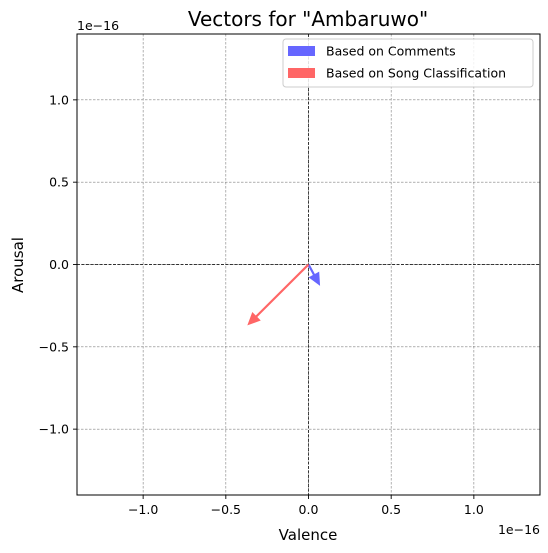  Describe the element at coordinates (59, 182) in the screenshot. I see `y-tick-label: 0.5` at that location.